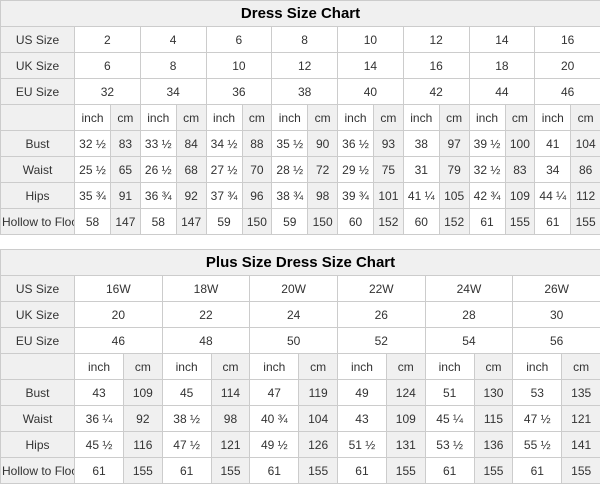  I want to click on size-value-cell: 20W, so click(294, 289).